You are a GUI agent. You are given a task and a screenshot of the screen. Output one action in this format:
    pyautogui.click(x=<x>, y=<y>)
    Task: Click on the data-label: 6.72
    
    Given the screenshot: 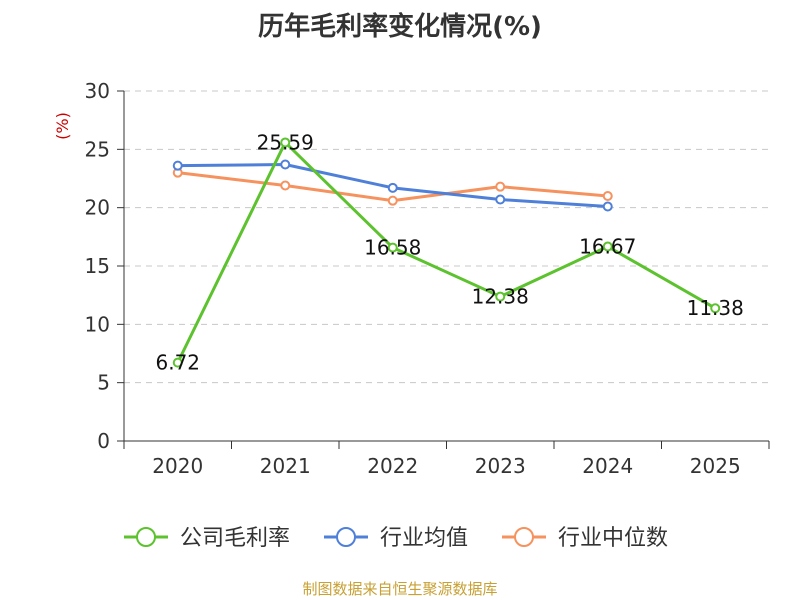 What is the action you would take?
    pyautogui.click(x=177, y=363)
    